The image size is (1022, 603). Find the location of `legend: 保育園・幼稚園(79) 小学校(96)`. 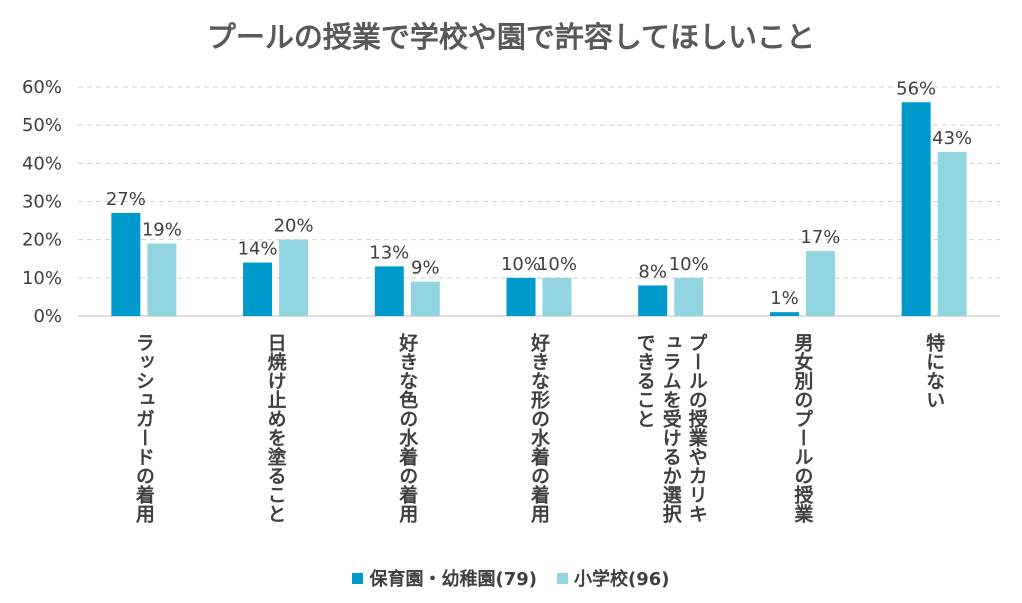

legend: 保育園・幼稚園(79) 小学校(96) is located at coordinates (511, 578).